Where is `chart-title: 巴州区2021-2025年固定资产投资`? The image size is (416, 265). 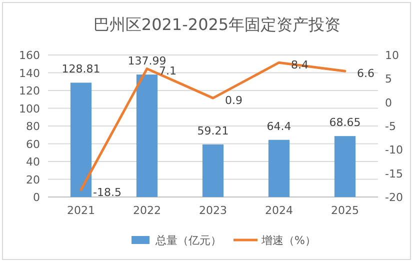 chart-title: 巴州区2021-2025年固定资产投资 is located at coordinates (217, 24).